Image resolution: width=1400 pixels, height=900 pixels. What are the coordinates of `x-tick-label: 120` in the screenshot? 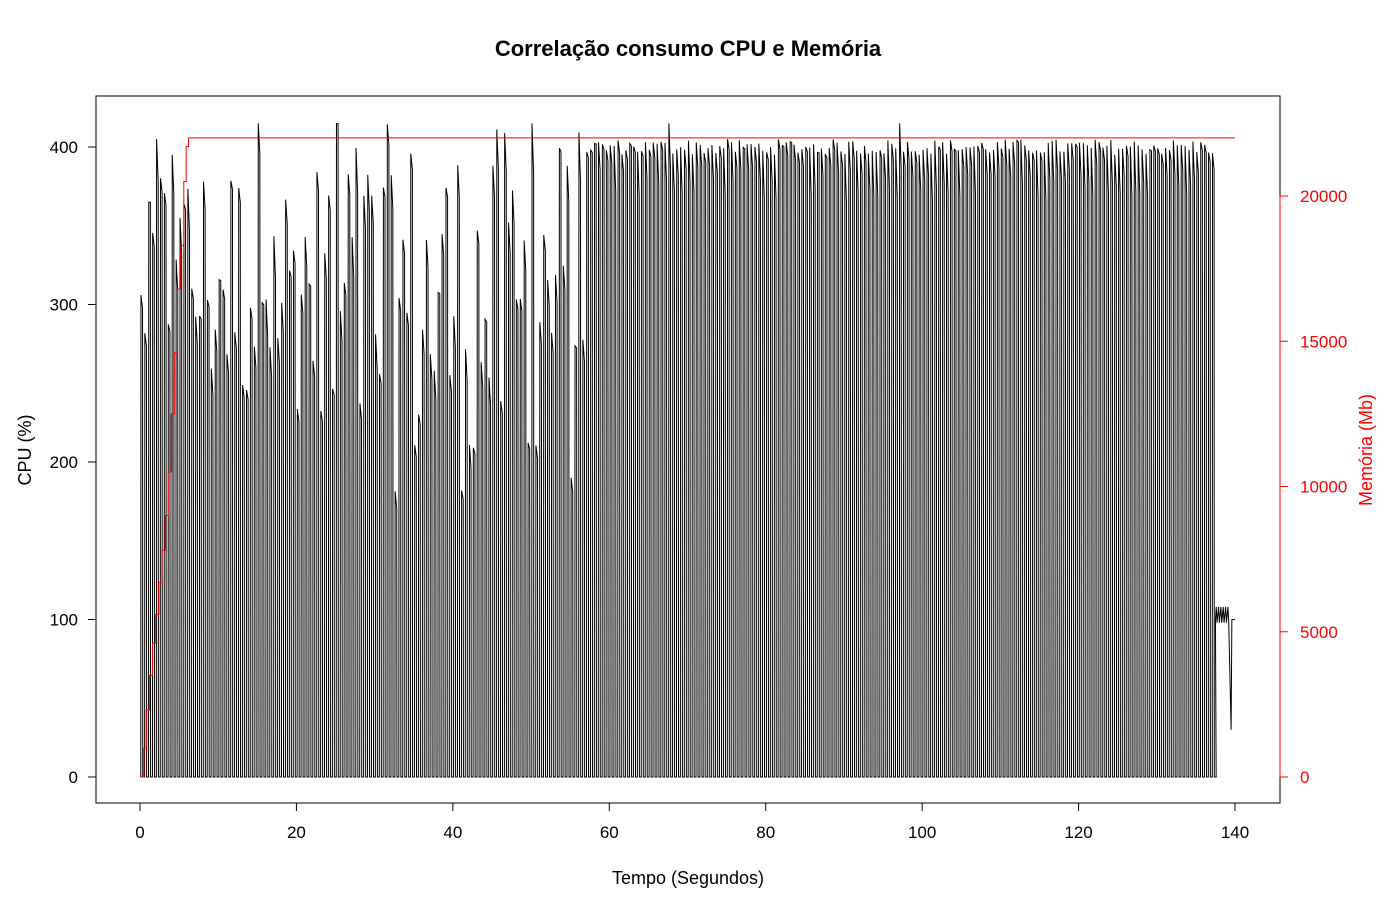 It's located at (1078, 832).